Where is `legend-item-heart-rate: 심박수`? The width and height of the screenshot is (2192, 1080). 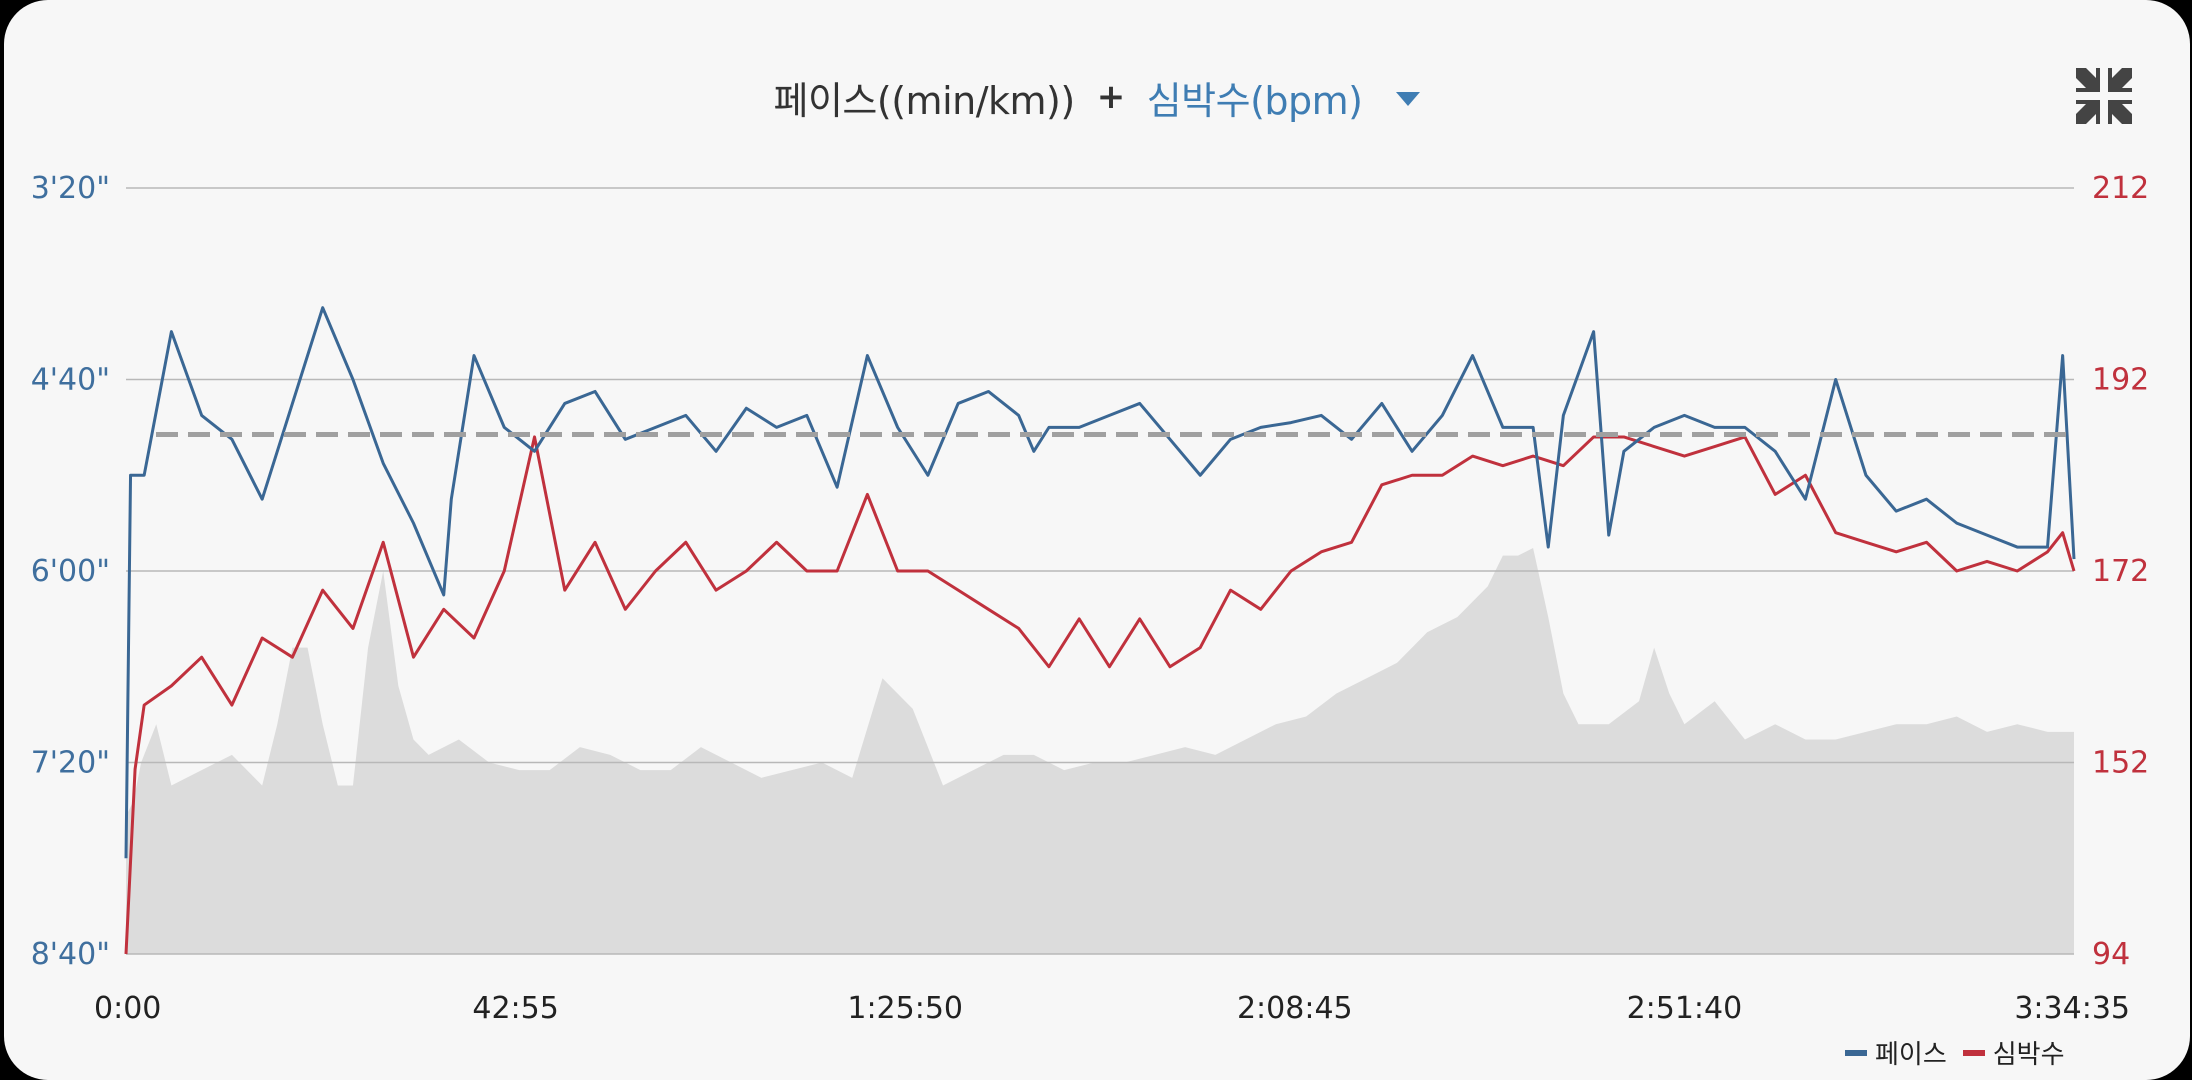 legend-item-heart-rate: 심박수 is located at coordinates (2013, 1052).